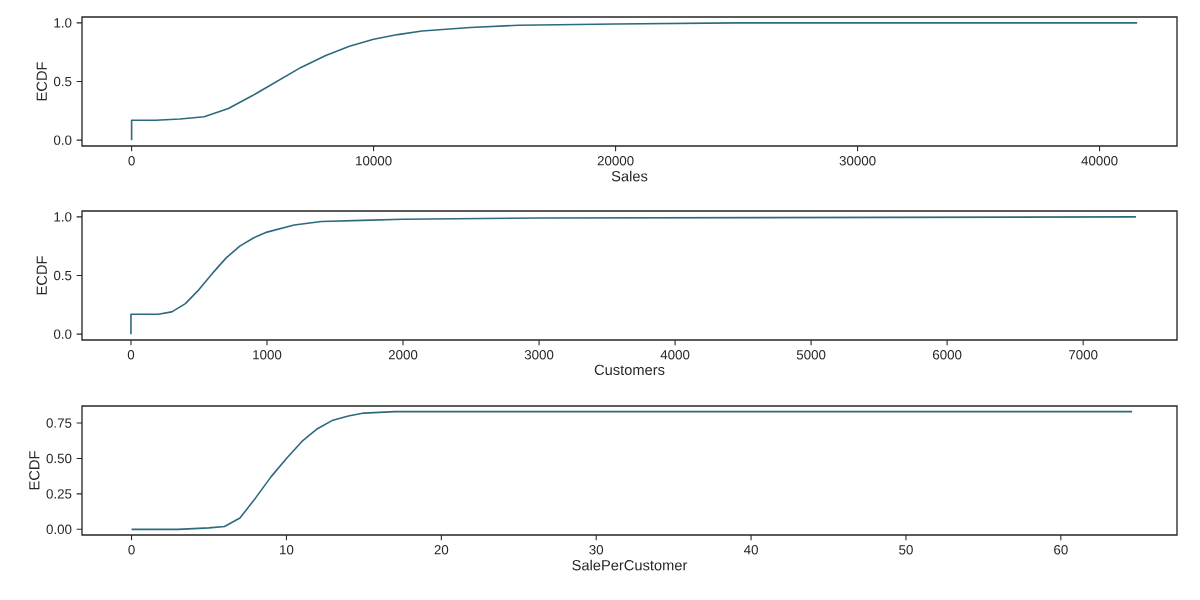  Describe the element at coordinates (59, 458) in the screenshot. I see `y-tick-label: 0.50` at that location.